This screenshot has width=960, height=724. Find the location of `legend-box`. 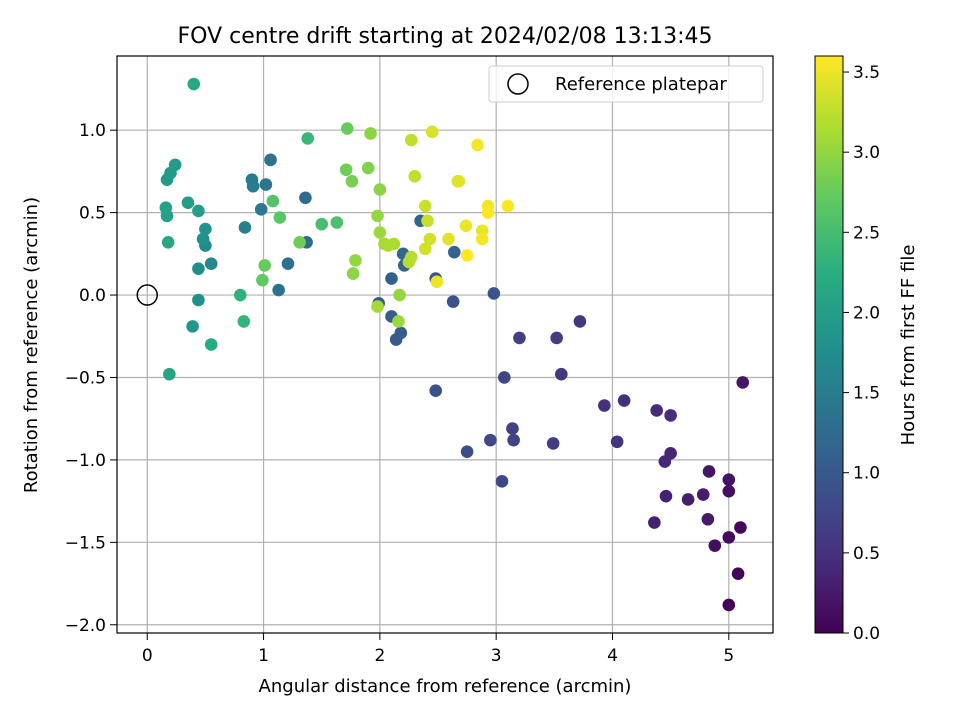

legend-box is located at coordinates (626, 84).